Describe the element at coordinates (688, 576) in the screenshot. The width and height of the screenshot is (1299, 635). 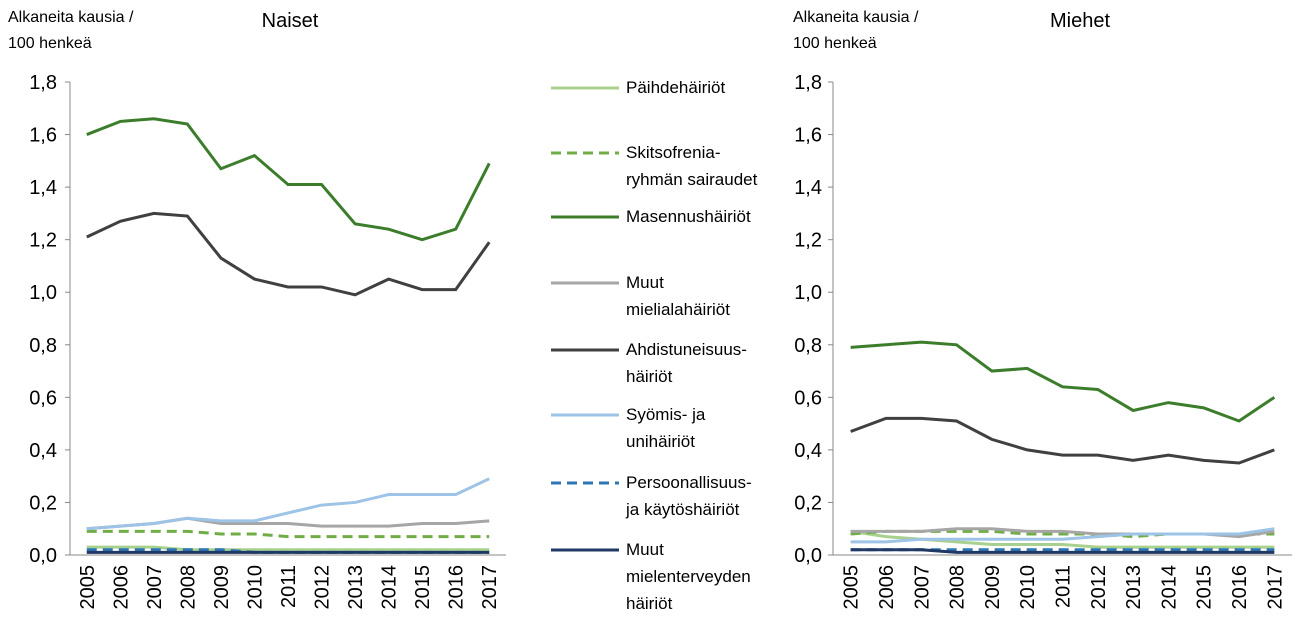
I see `legend-label: Muut mielenterveyden häiriöt` at that location.